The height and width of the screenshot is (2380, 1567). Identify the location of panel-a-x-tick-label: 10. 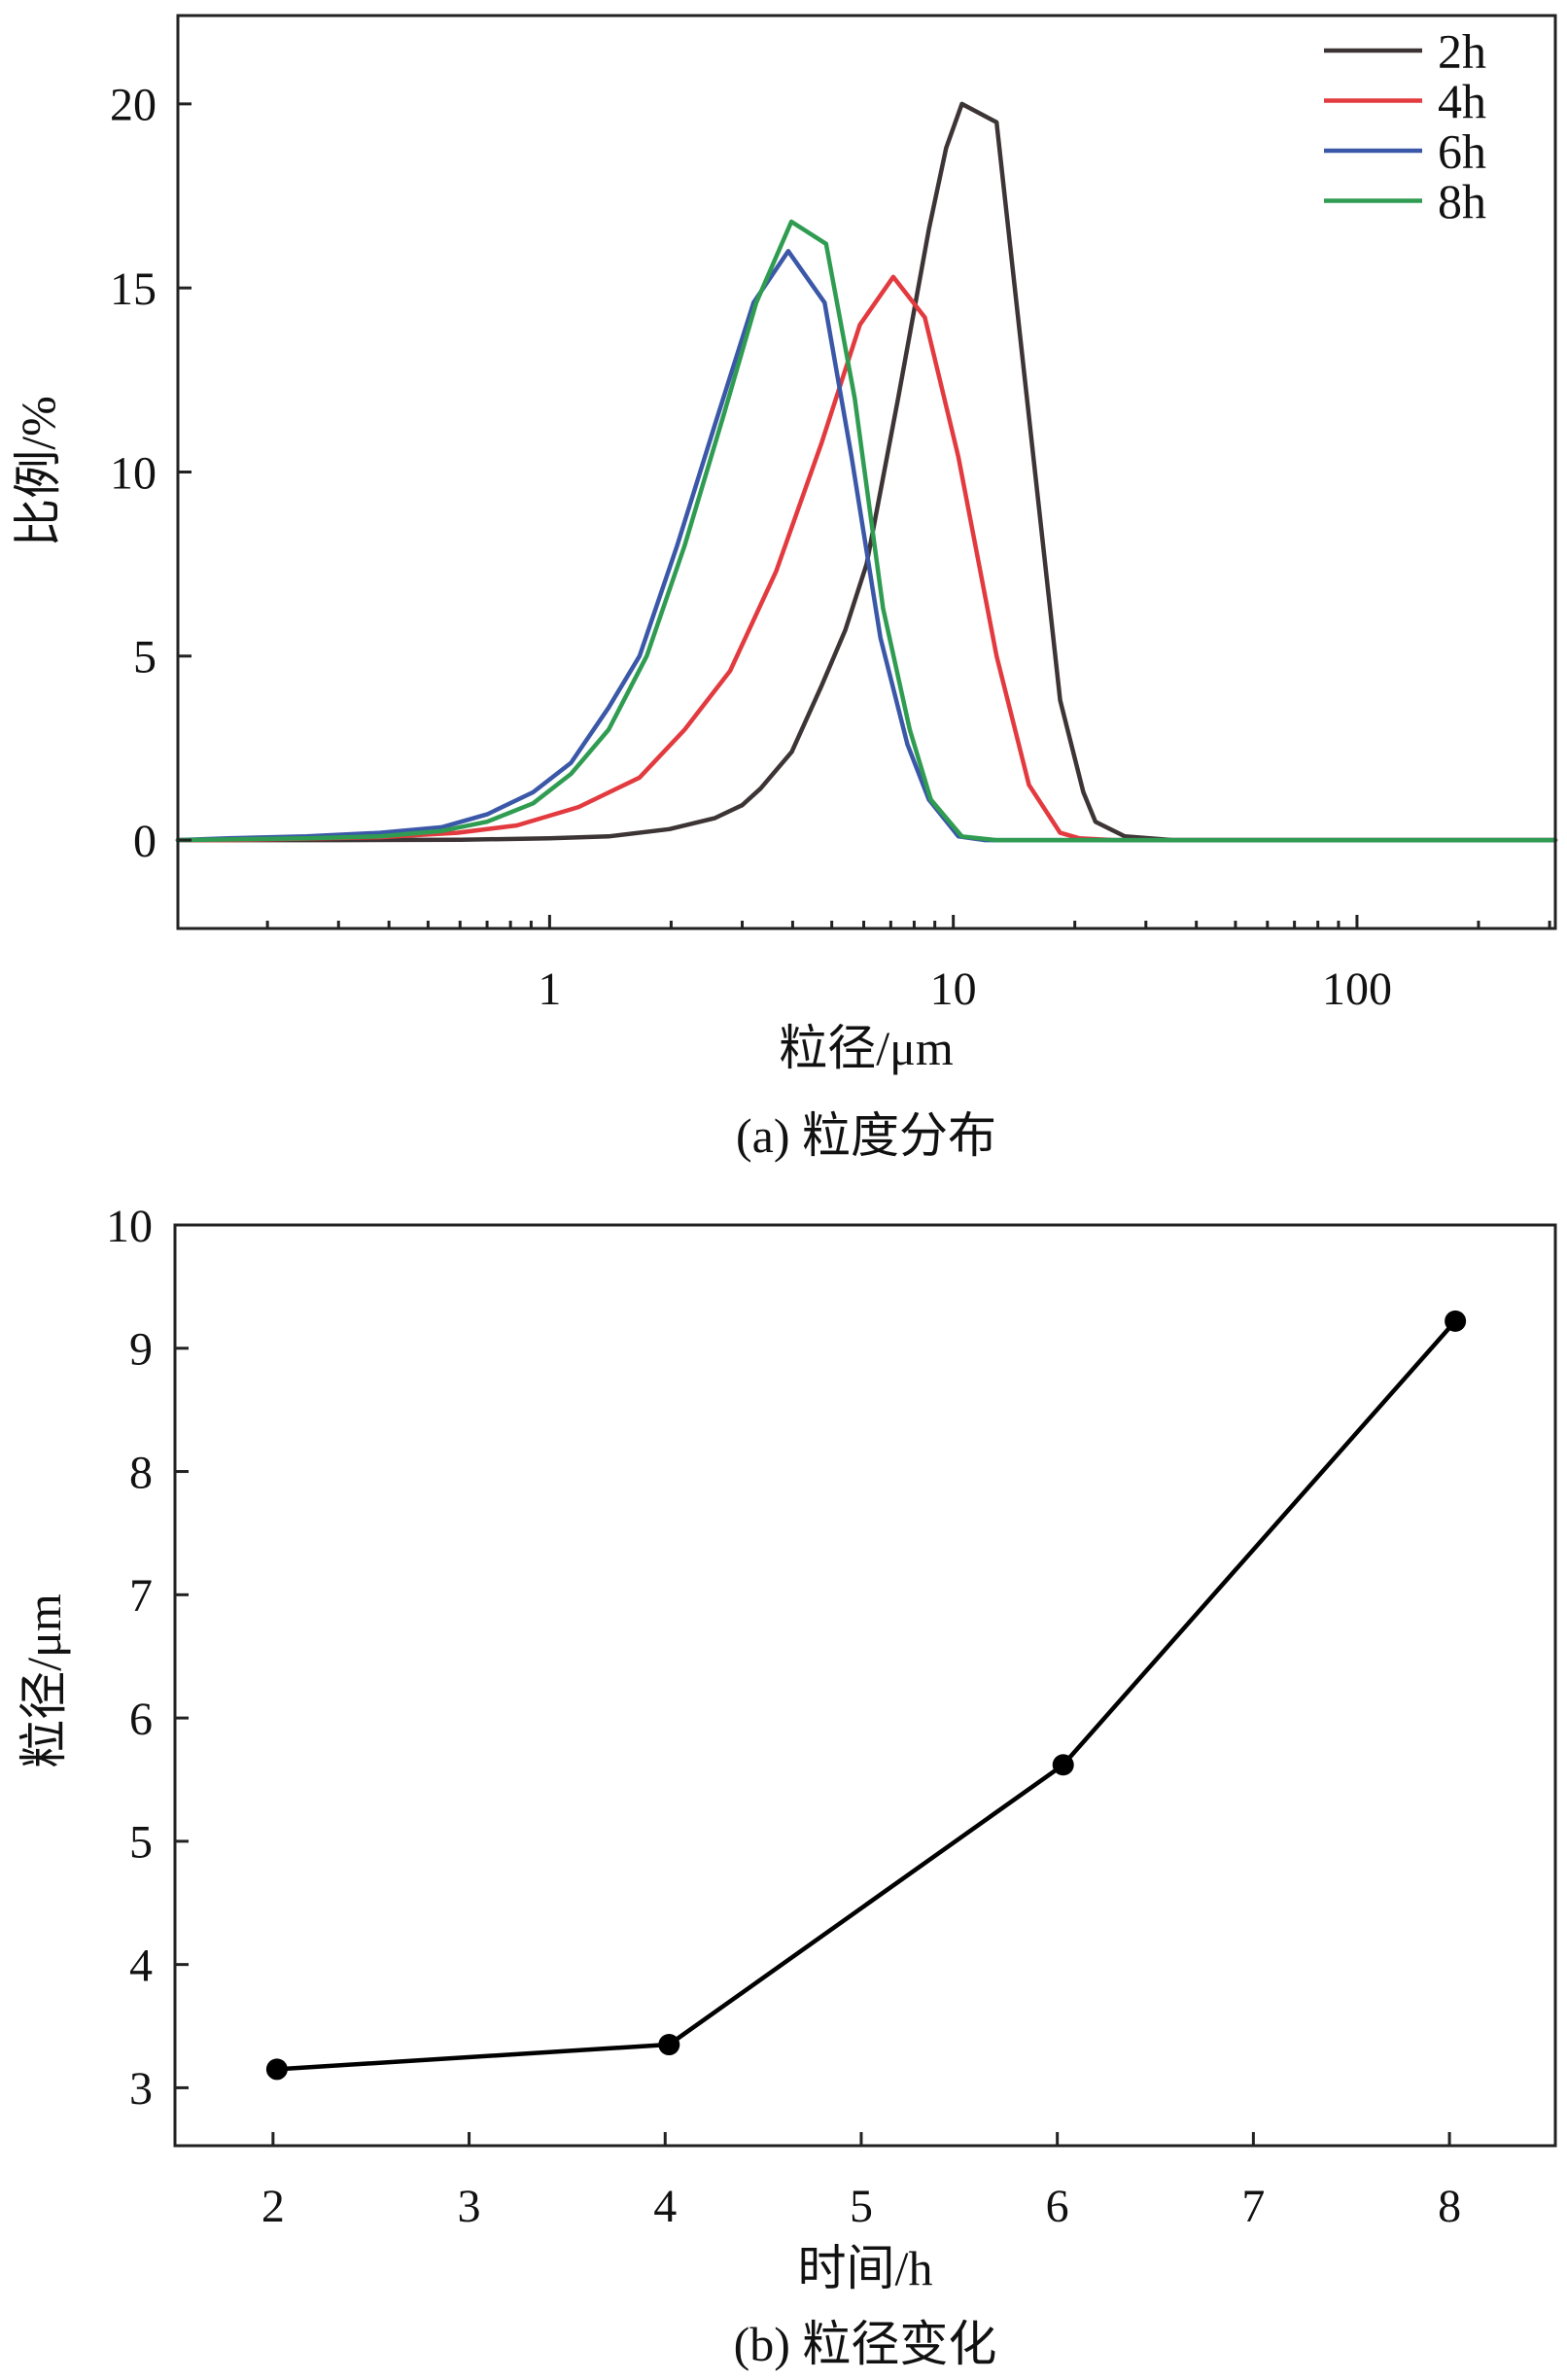
(954, 989).